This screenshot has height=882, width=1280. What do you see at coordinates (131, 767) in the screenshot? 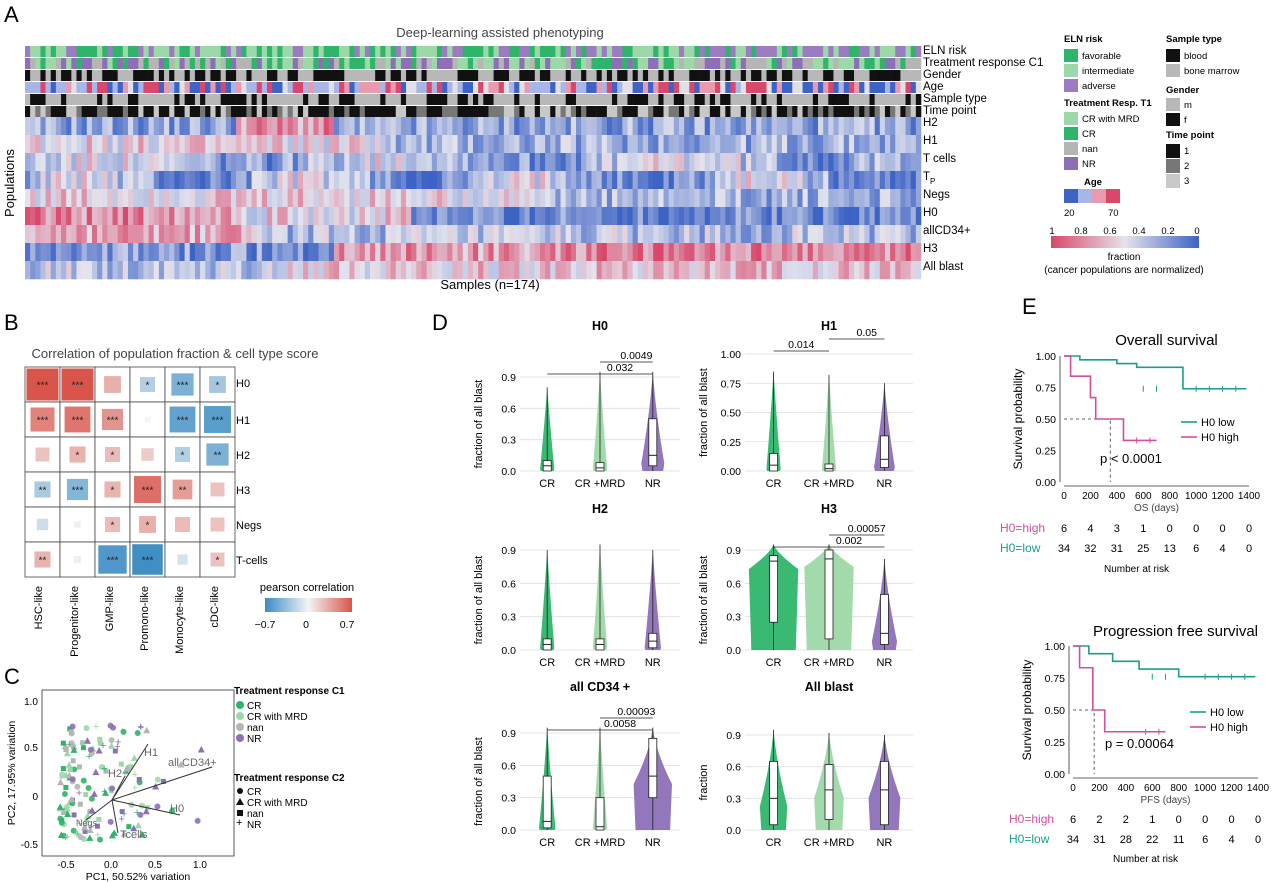
I see `pca-point` at bounding box center [131, 767].